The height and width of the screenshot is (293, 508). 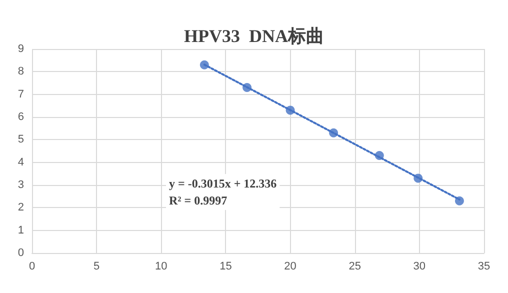 I want to click on annotation: y = -0.3015x + 12.336, so click(x=223, y=183).